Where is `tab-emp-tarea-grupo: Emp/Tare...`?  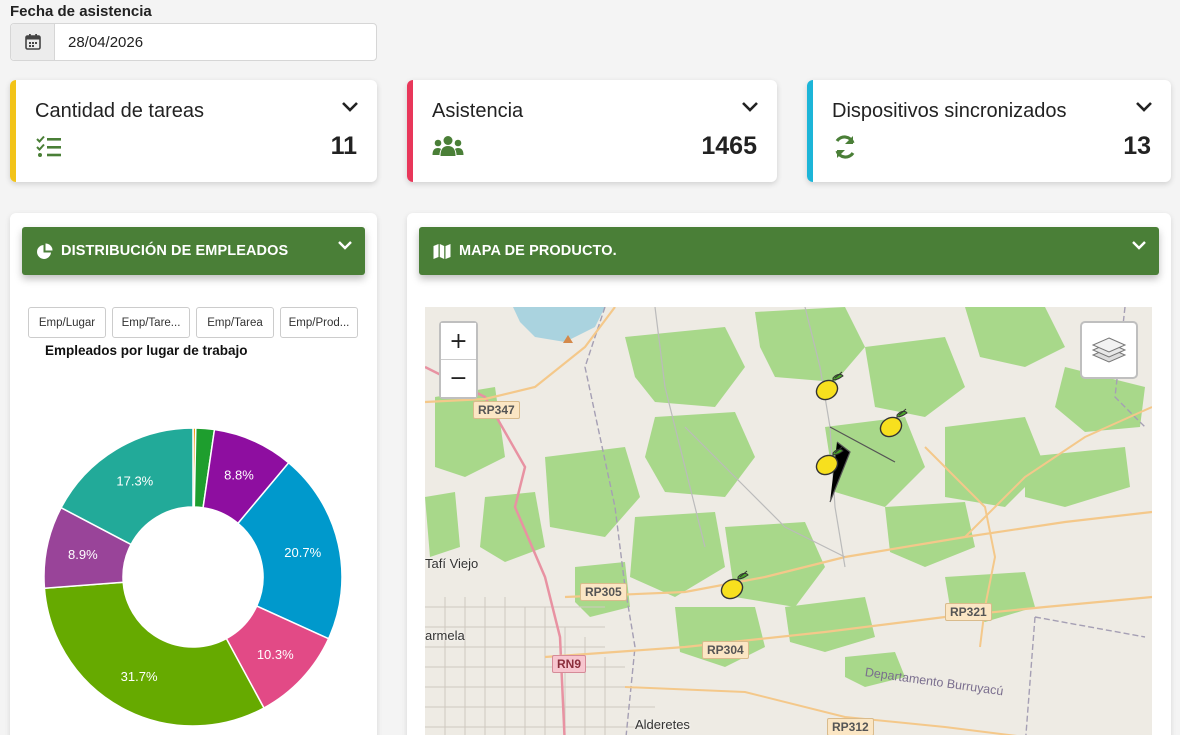 tab-emp-tarea-grupo: Emp/Tare... is located at coordinates (151, 322).